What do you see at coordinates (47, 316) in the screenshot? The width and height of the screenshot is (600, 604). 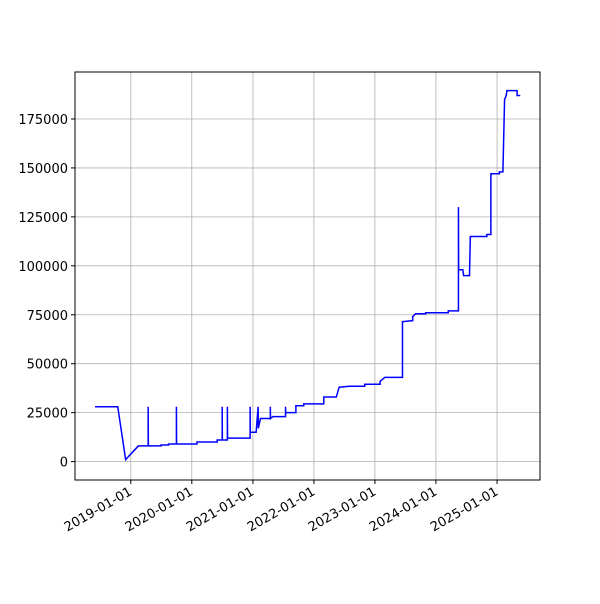 I see `y-tick-label: 75000` at bounding box center [47, 316].